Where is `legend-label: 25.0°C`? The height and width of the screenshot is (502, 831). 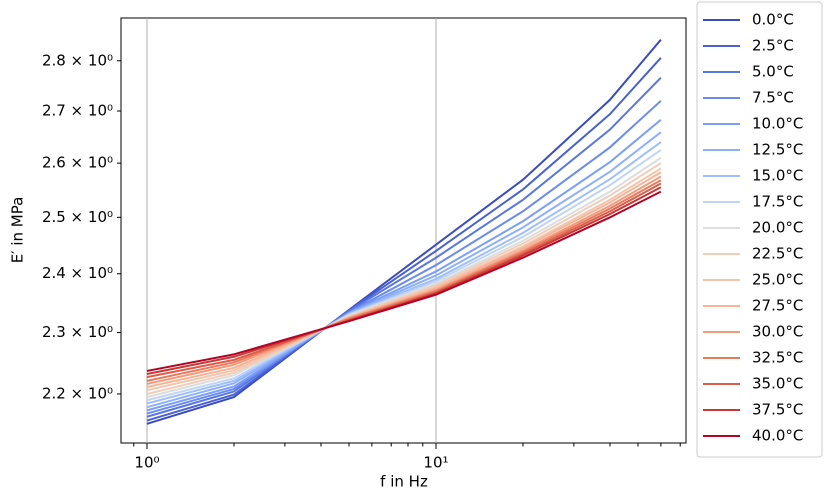 legend-label: 25.0°C is located at coordinates (777, 280).